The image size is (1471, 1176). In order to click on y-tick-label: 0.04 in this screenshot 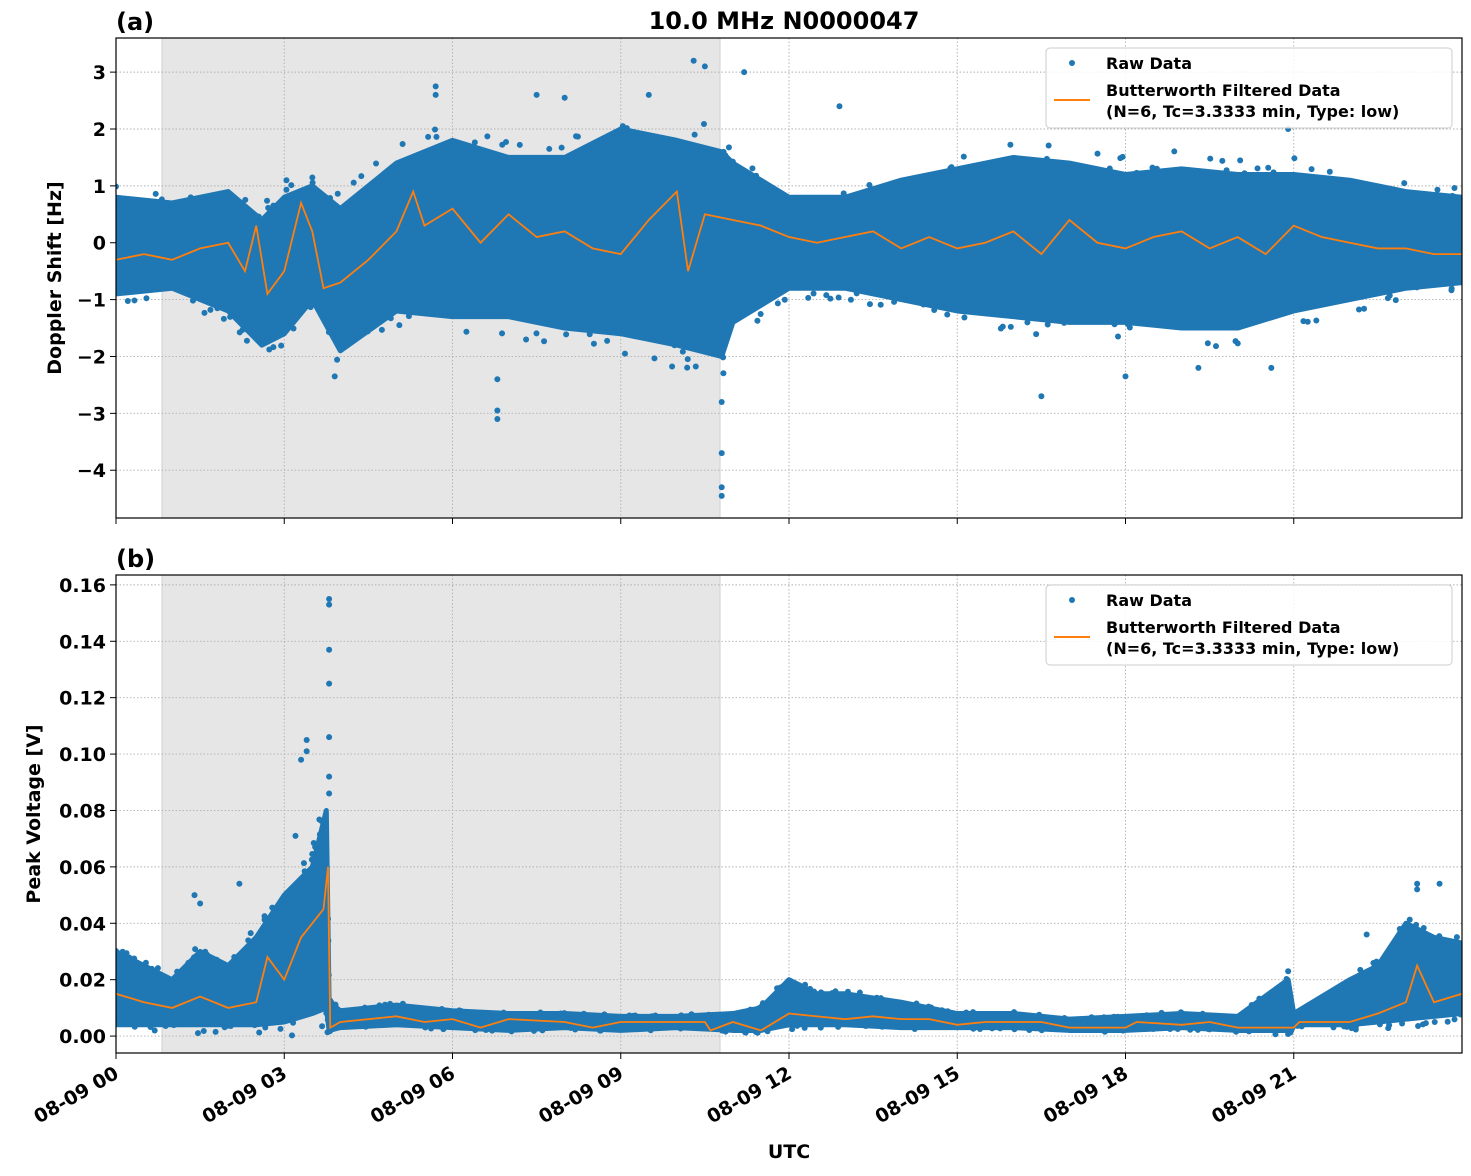, I will do `click(82, 924)`.